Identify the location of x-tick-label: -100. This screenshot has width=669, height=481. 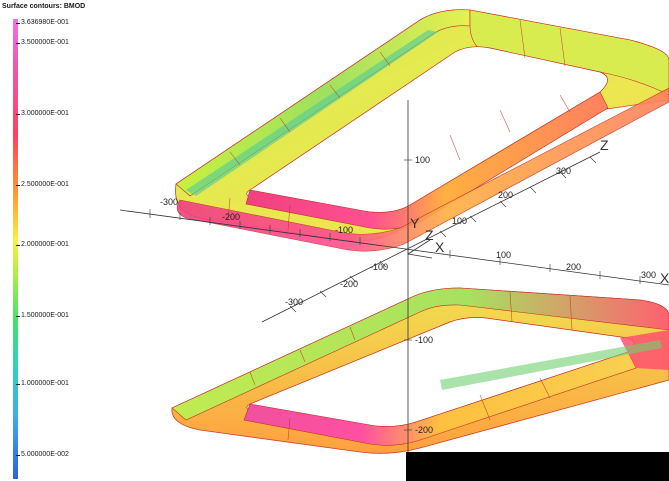
(344, 230).